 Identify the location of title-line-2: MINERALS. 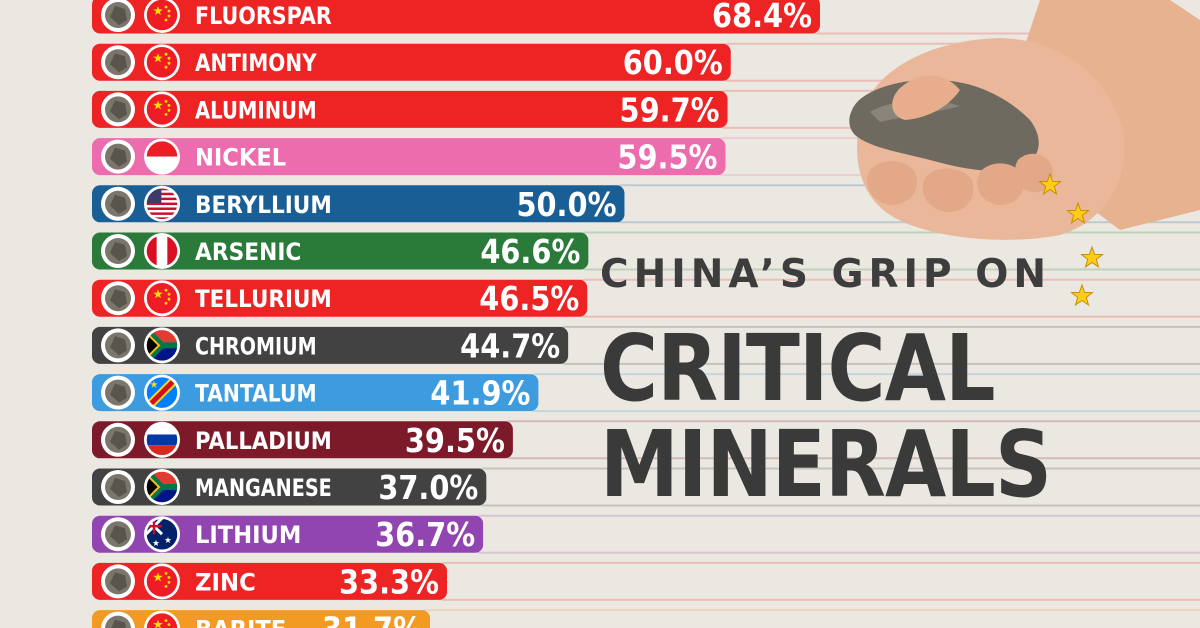
(826, 464).